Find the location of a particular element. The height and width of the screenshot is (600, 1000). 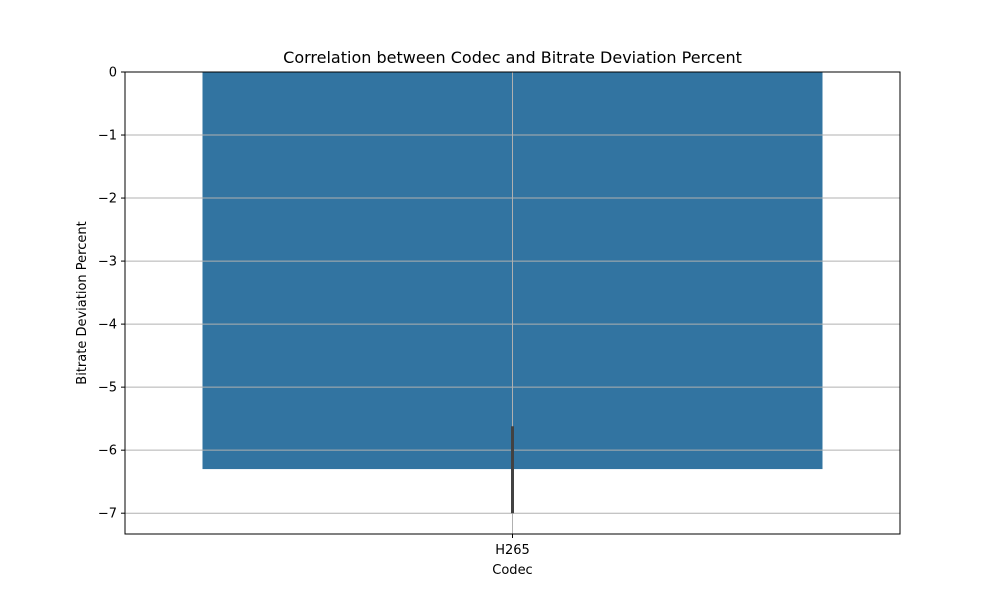

y-tick-label: −5 is located at coordinates (107, 388).